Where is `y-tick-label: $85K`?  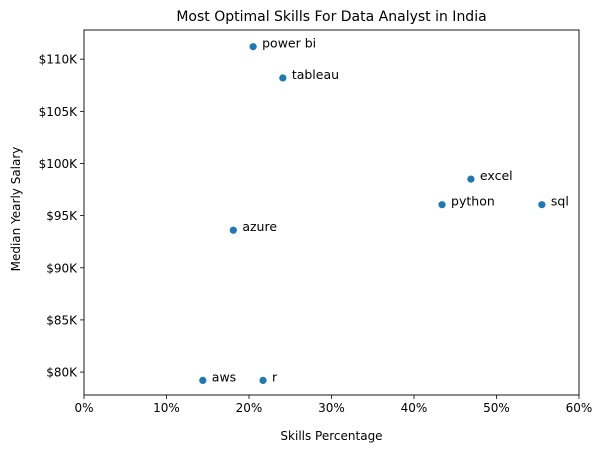
y-tick-label: $85K is located at coordinates (62, 320).